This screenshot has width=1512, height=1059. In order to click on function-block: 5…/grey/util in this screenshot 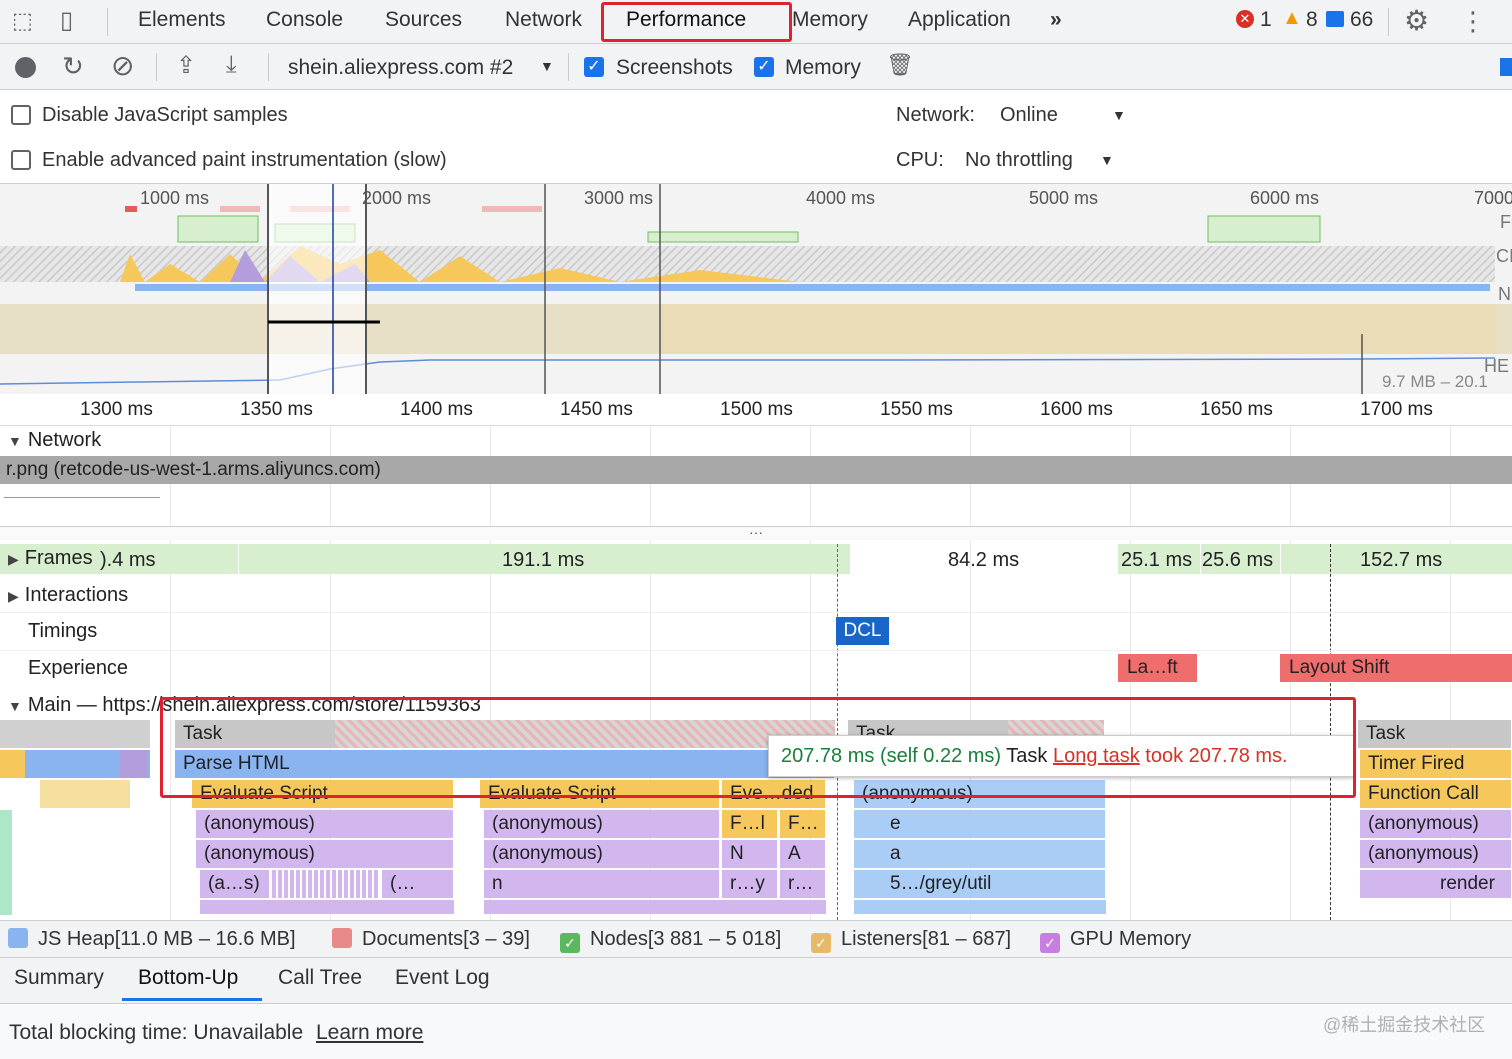, I will do `click(980, 884)`.